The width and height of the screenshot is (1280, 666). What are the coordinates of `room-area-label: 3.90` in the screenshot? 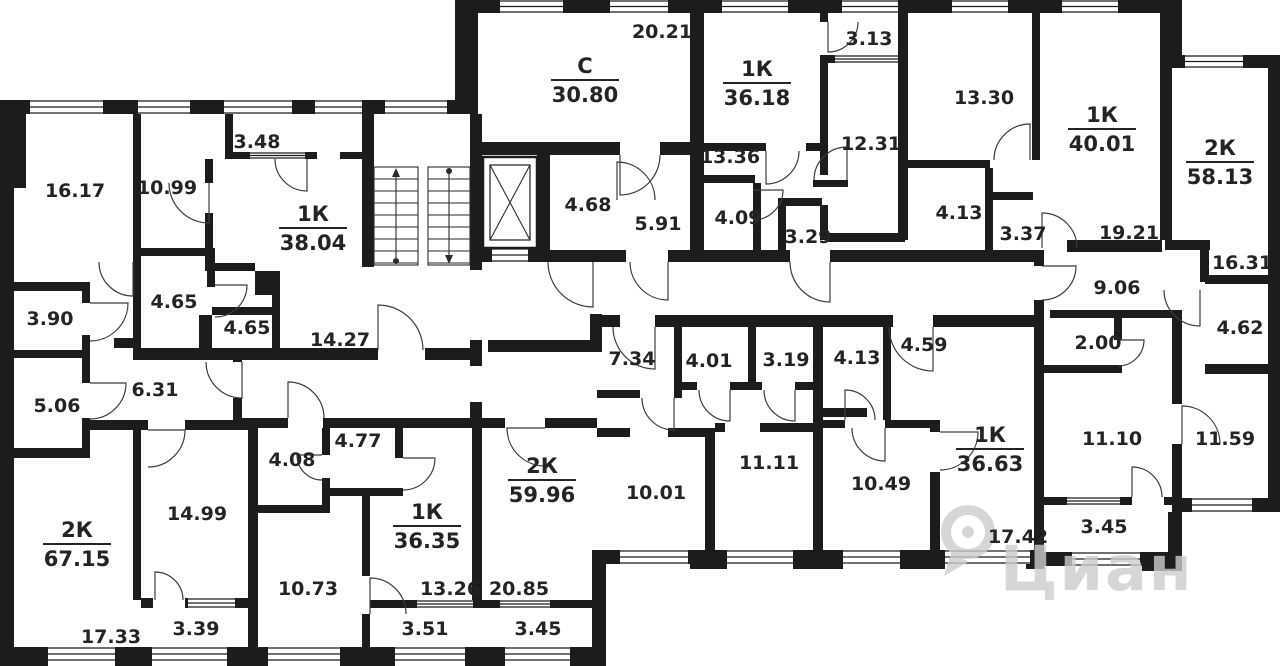 It's located at (50, 319).